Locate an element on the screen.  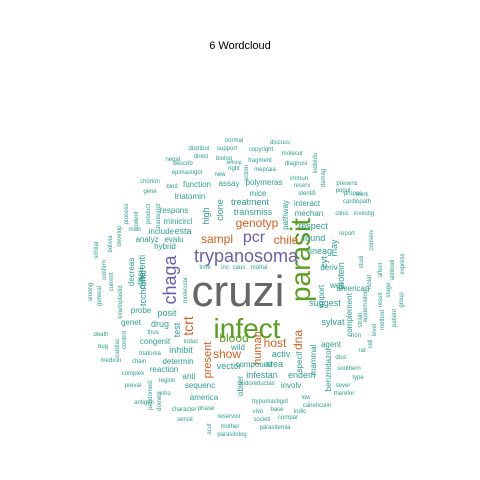
word-gene: gene is located at coordinates (150, 192).